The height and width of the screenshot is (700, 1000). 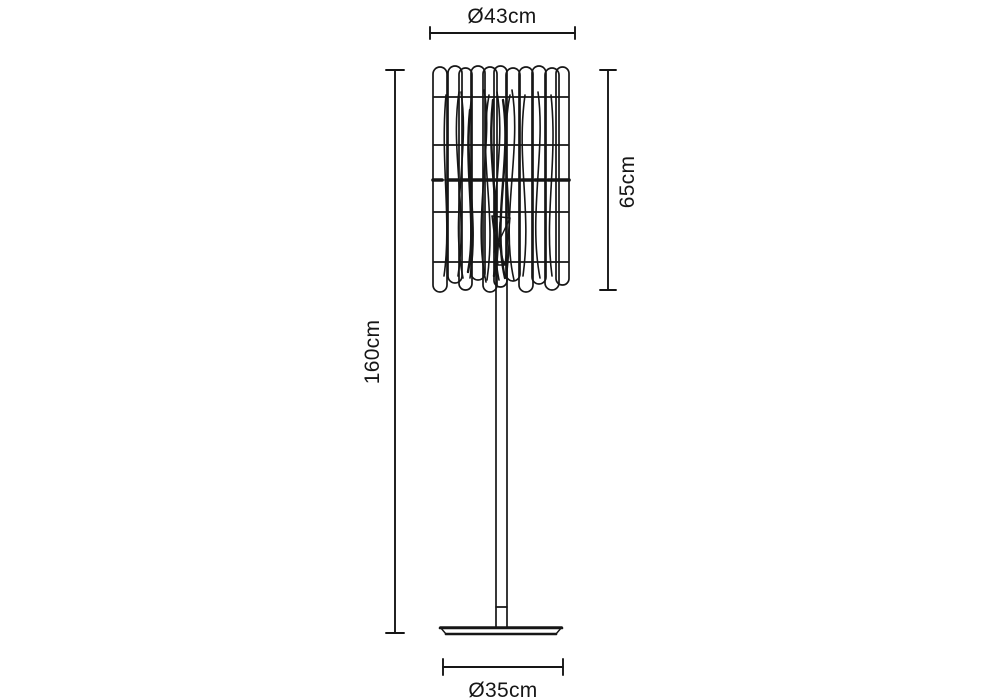 What do you see at coordinates (502, 33) in the screenshot?
I see `dimension-shade-diameter` at bounding box center [502, 33].